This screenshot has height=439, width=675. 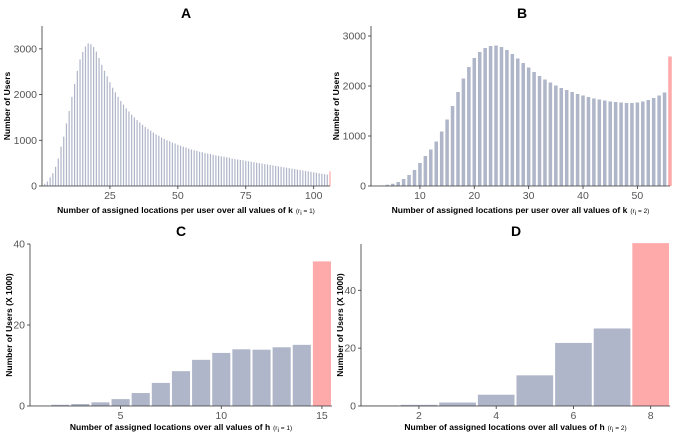 I want to click on x-tick-label: 8, so click(x=651, y=416).